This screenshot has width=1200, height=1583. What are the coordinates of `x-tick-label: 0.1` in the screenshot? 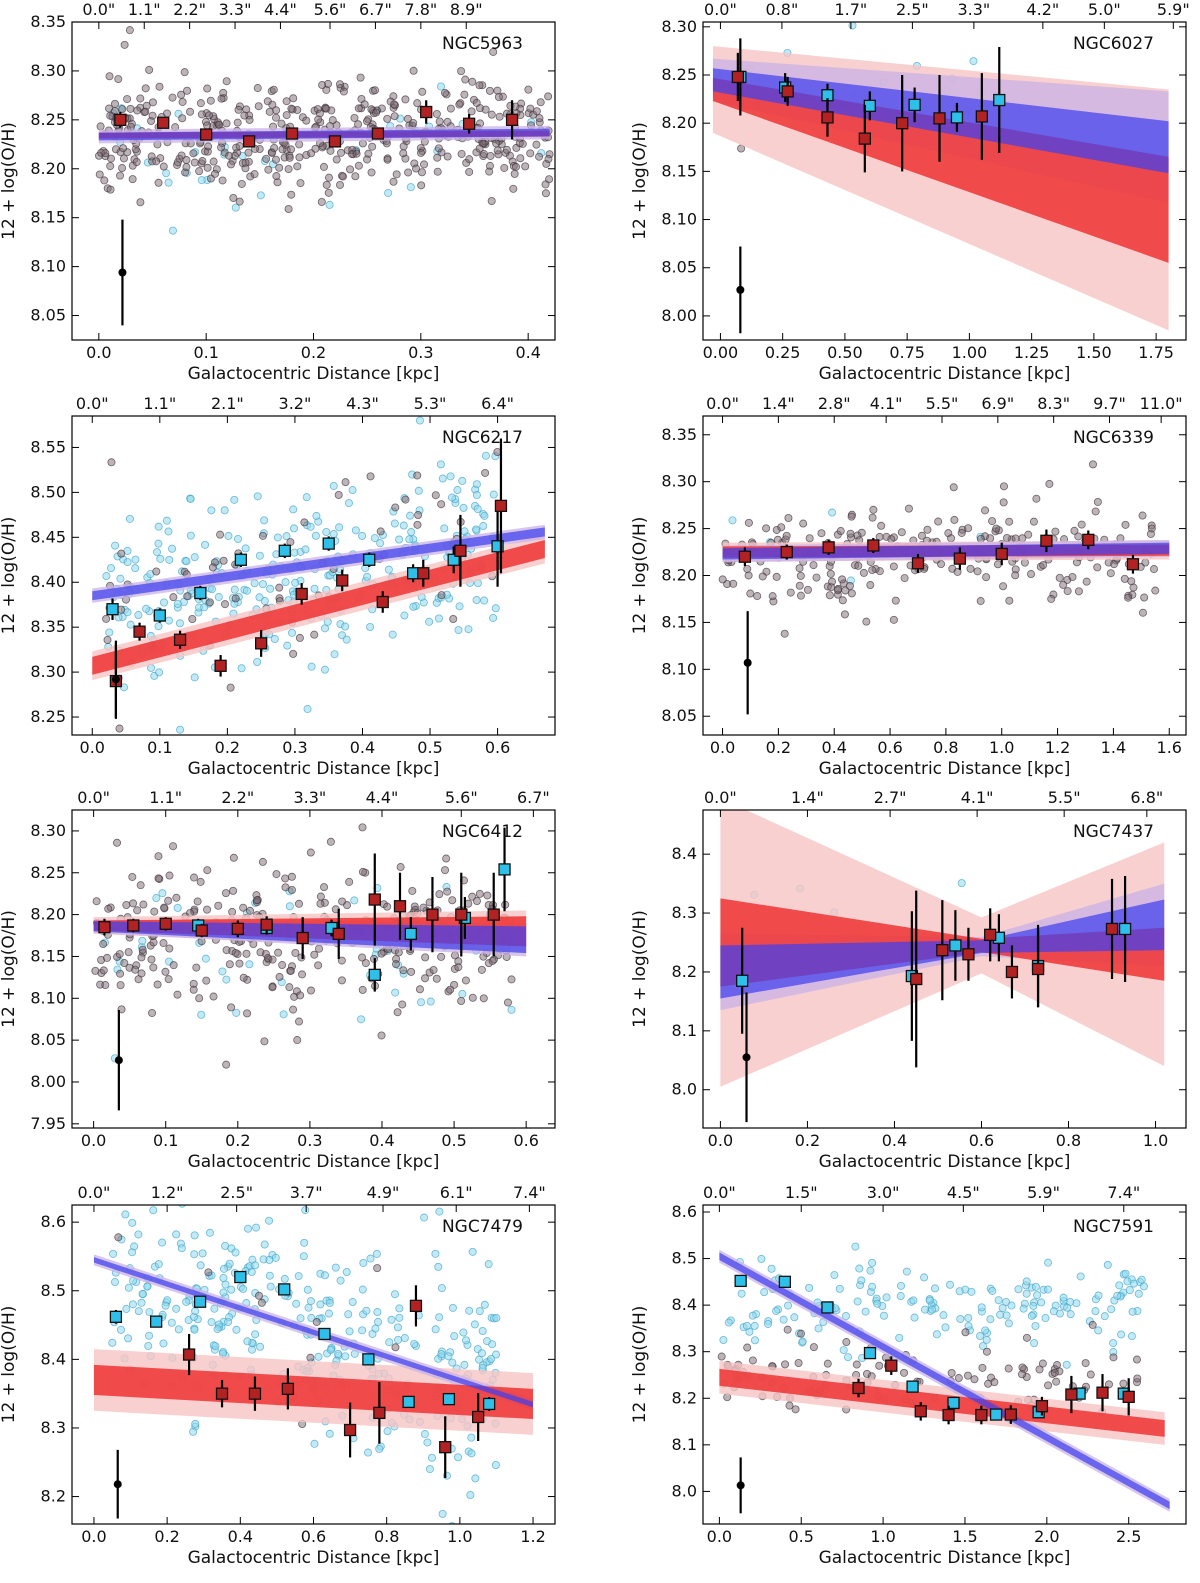 It's located at (165, 1140).